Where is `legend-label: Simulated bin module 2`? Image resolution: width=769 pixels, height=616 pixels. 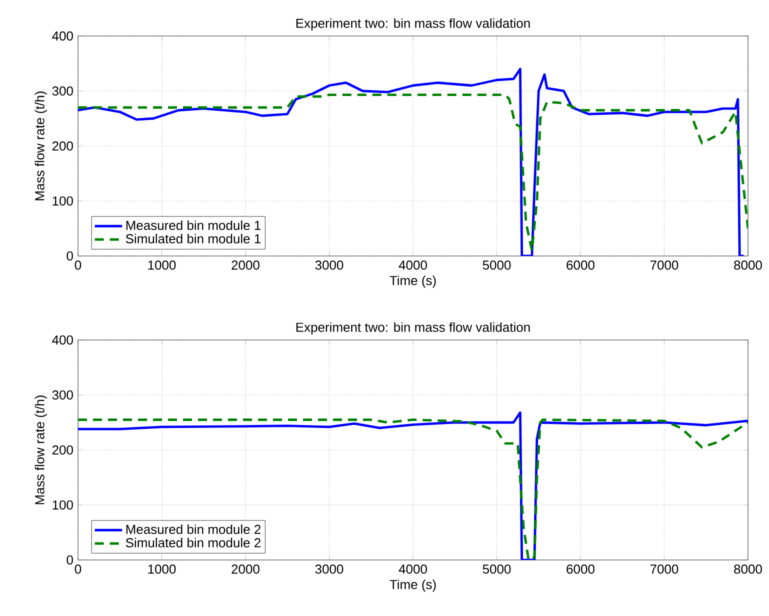
legend-label: Simulated bin module 2 is located at coordinates (193, 543).